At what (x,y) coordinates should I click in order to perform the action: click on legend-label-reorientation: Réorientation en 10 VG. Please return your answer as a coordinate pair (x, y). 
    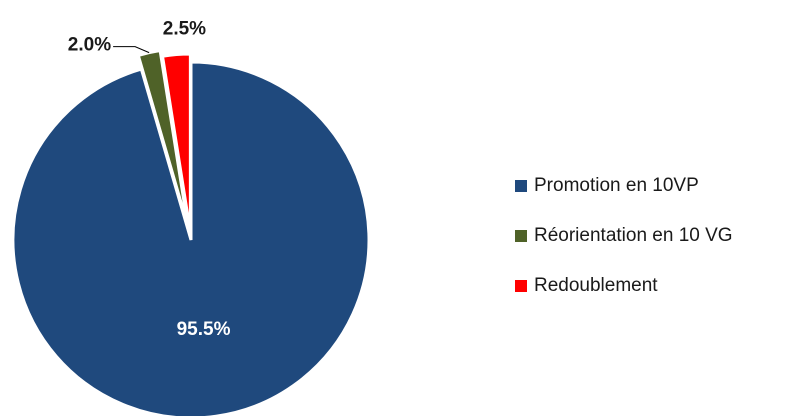
    Looking at the image, I should click on (633, 235).